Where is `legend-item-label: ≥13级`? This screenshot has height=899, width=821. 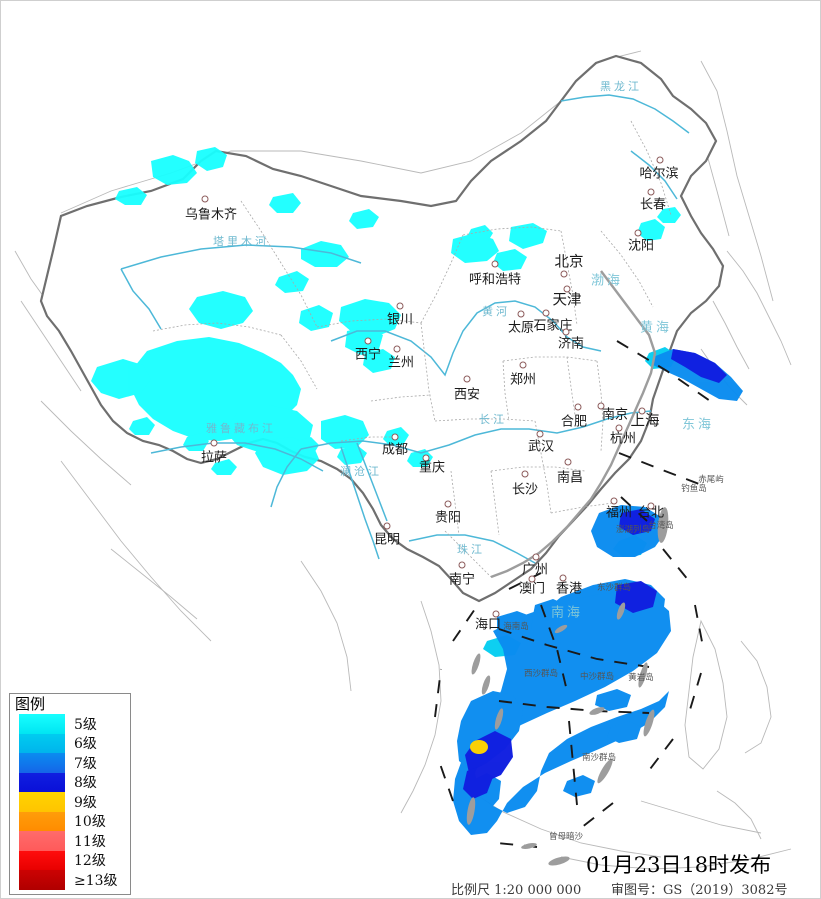
legend-item-label: ≥13级 is located at coordinates (96, 880).